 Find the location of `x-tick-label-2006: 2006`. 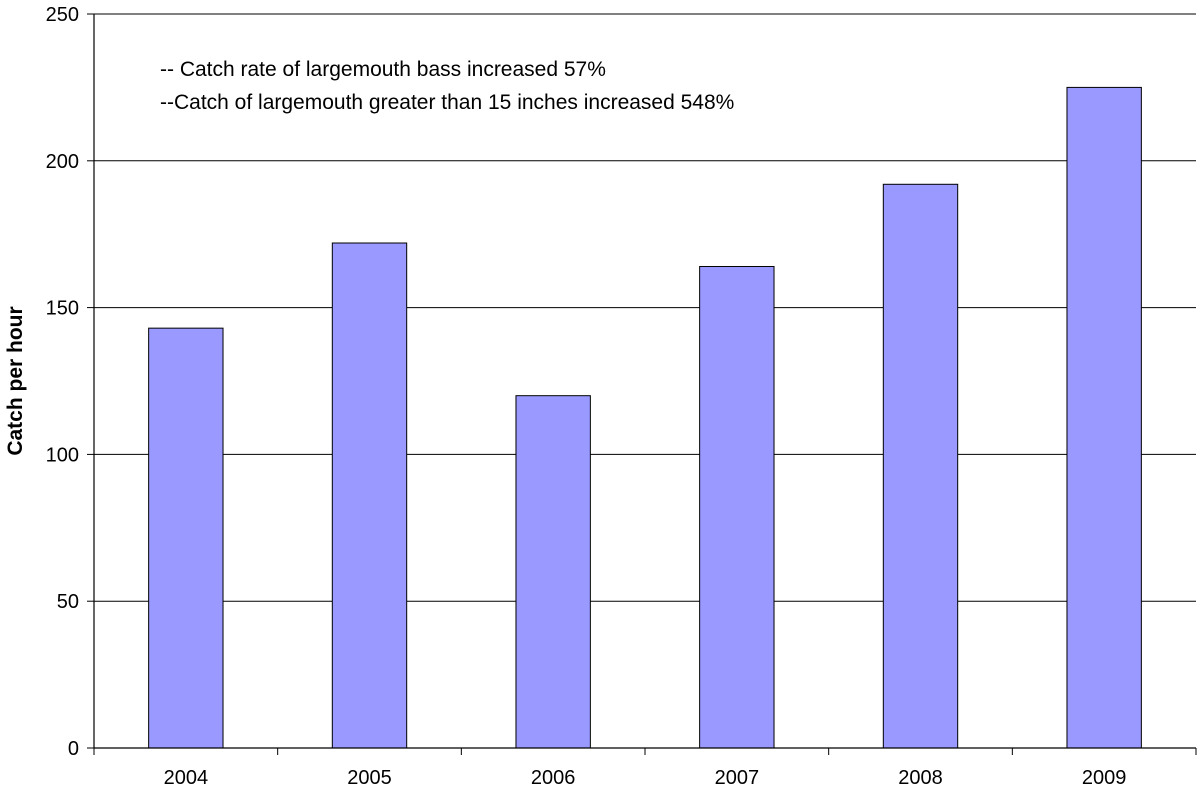

x-tick-label-2006: 2006 is located at coordinates (553, 778).